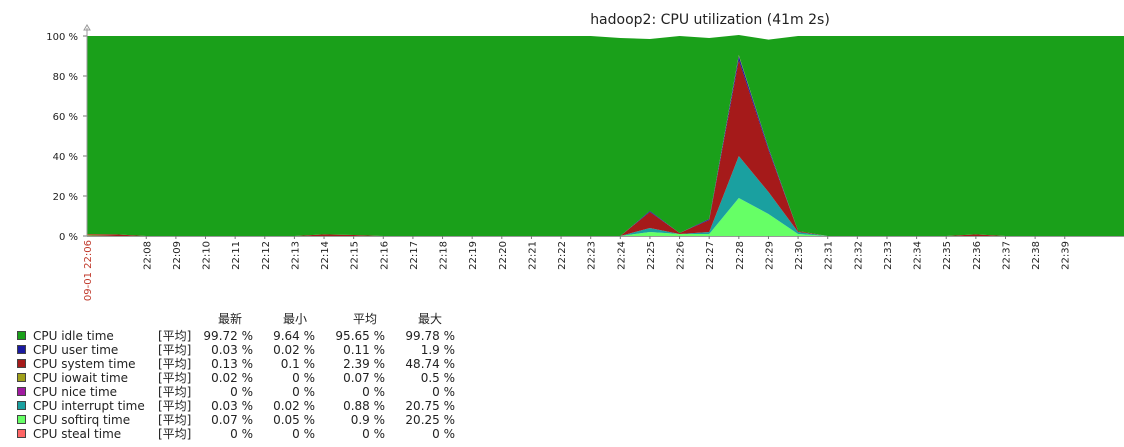 This screenshot has width=1124, height=447. I want to click on x-tick-label: 22:29, so click(769, 255).